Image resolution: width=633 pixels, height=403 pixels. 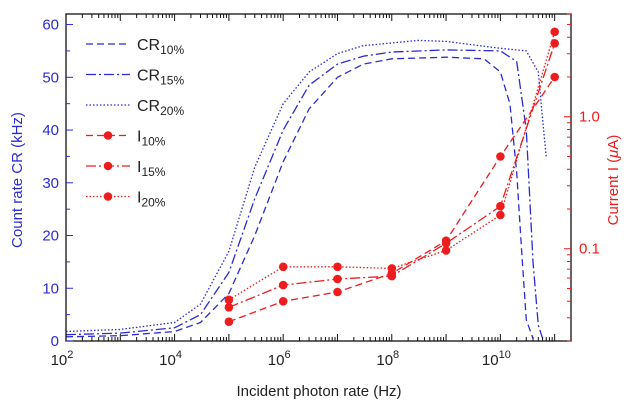 I want to click on y-left-tick-label: 30, so click(x=50, y=183).